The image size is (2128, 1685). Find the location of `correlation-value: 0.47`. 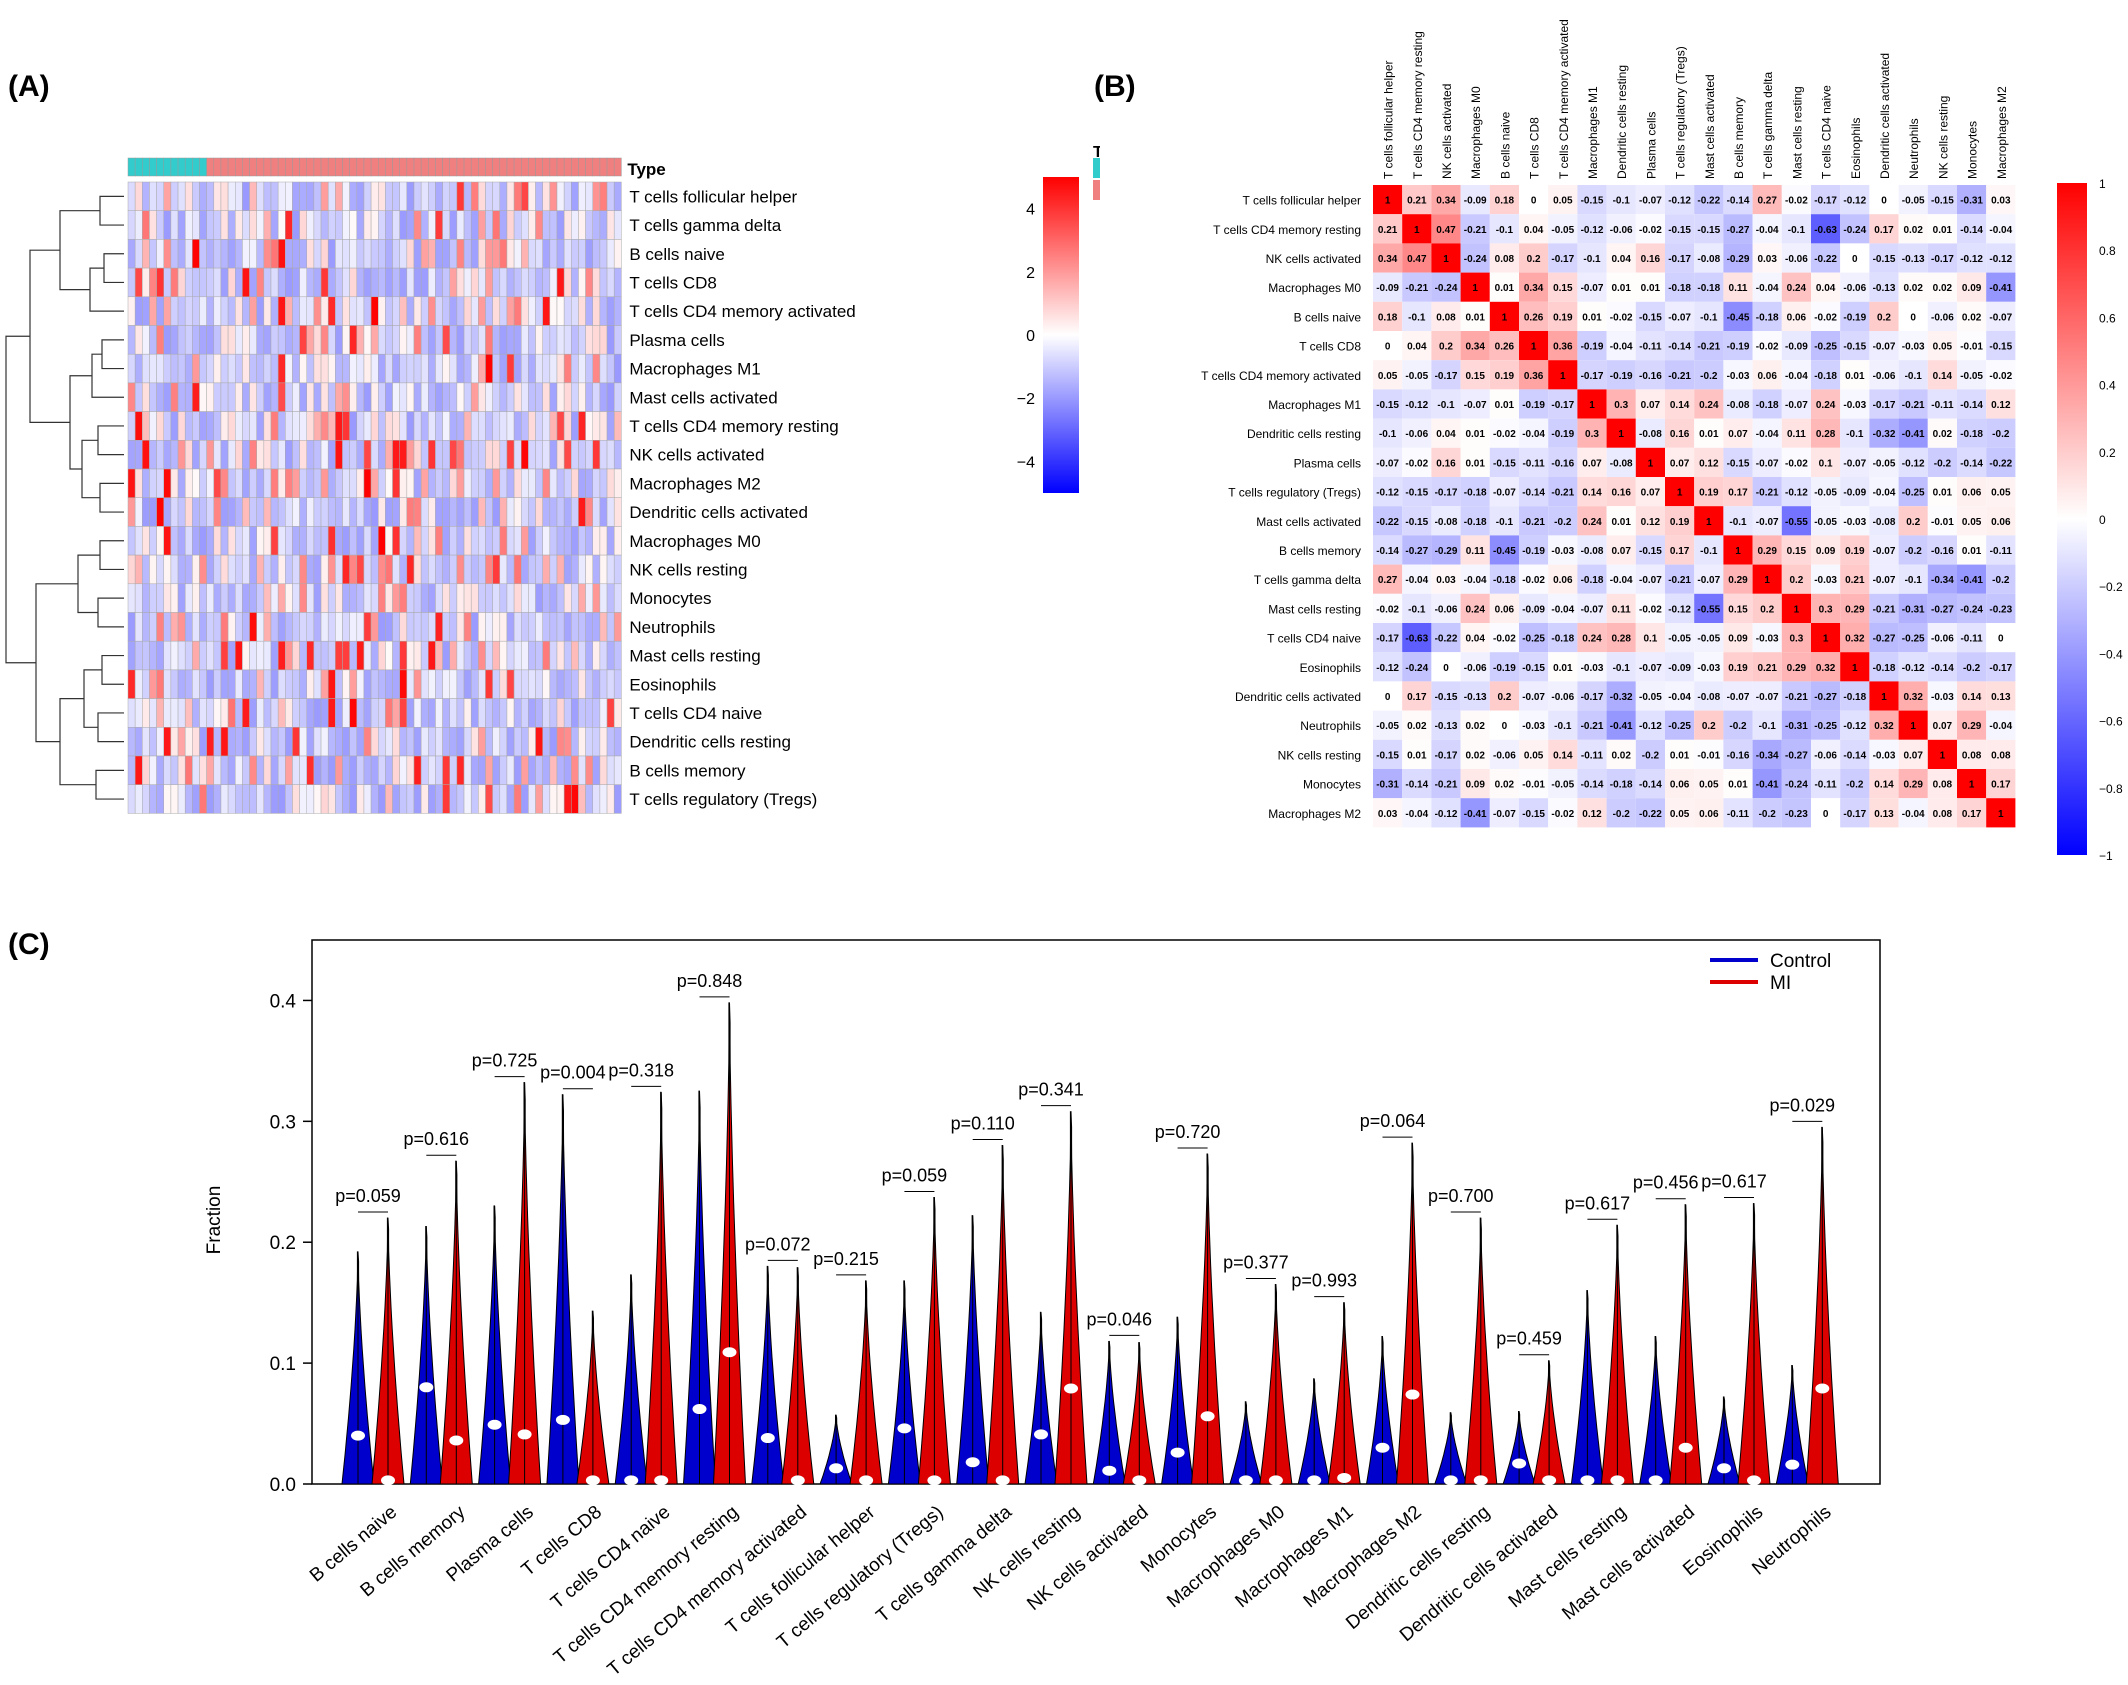

correlation-value: 0.47 is located at coordinates (1446, 230).